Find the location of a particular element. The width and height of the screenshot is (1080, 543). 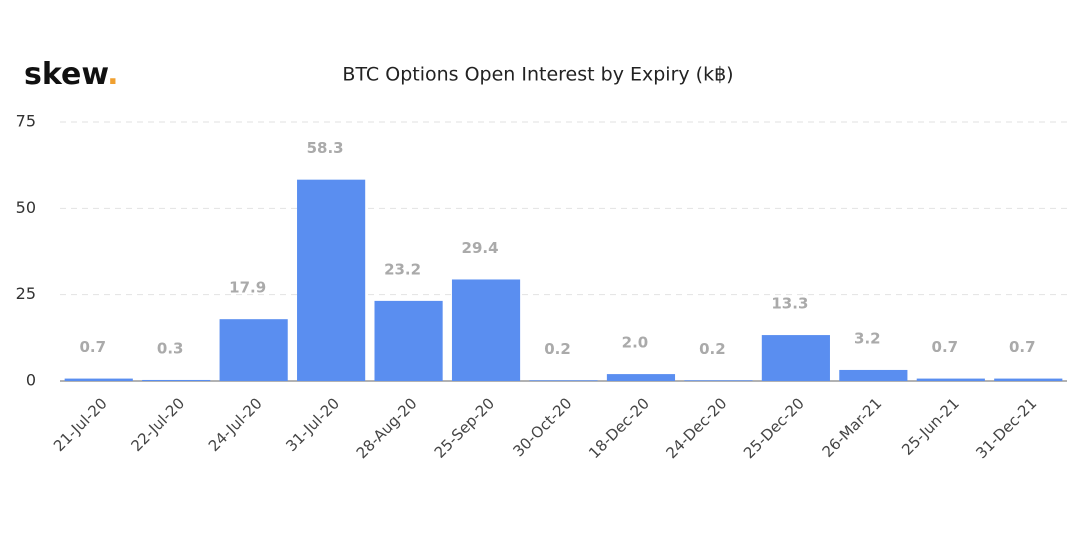

x-tick-label: 25-Dec-20 is located at coordinates (774, 428).